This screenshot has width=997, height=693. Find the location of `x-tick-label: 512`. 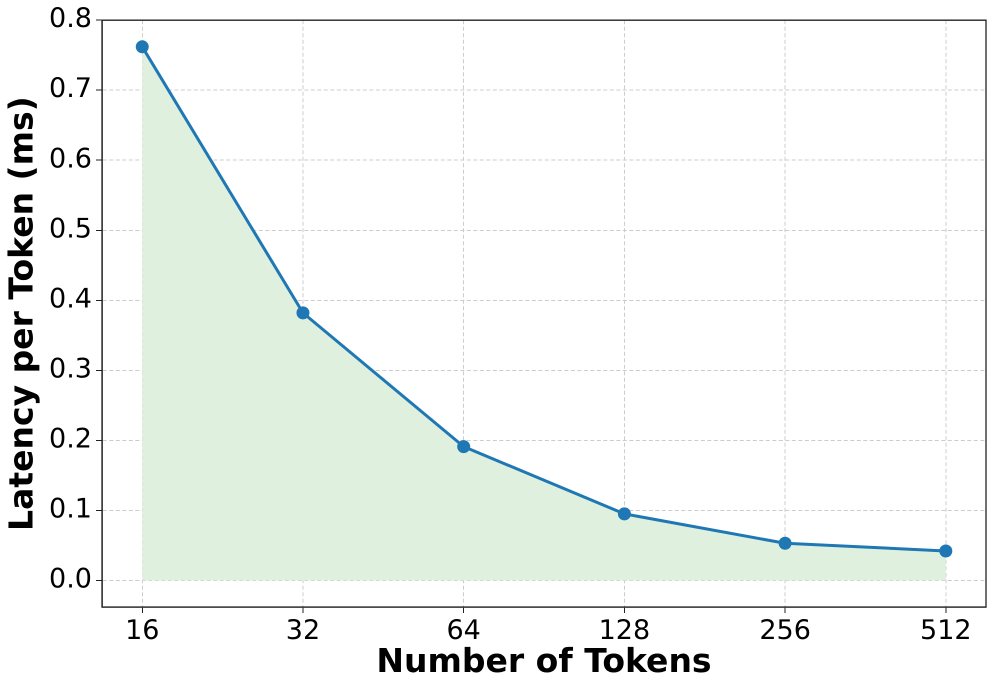

x-tick-label: 512 is located at coordinates (946, 630).